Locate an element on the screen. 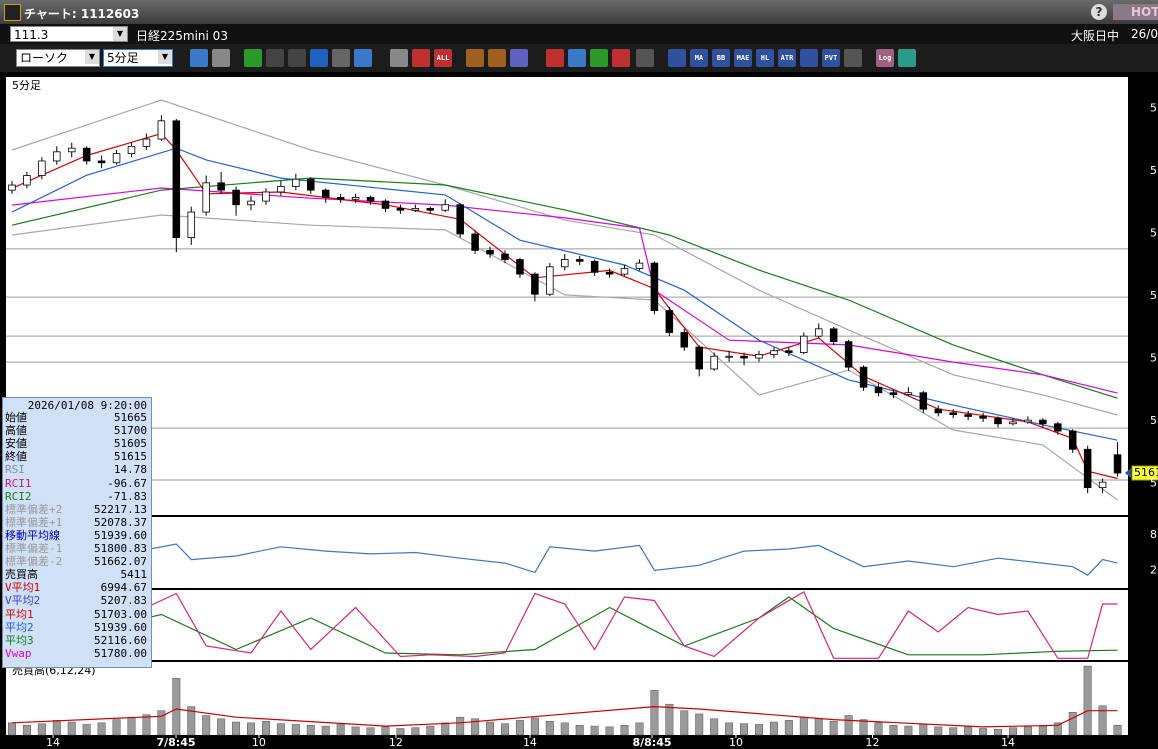 The width and height of the screenshot is (1158, 749). info-value: -71.83 is located at coordinates (127, 496).